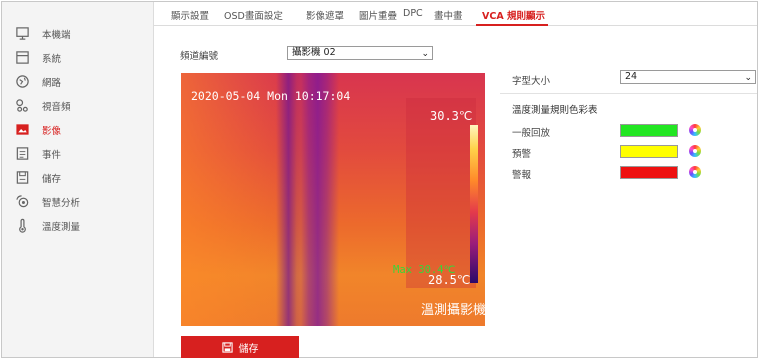 The image size is (760, 360). What do you see at coordinates (448, 16) in the screenshot?
I see `tab-picture-in-picture: 畫中畫` at bounding box center [448, 16].